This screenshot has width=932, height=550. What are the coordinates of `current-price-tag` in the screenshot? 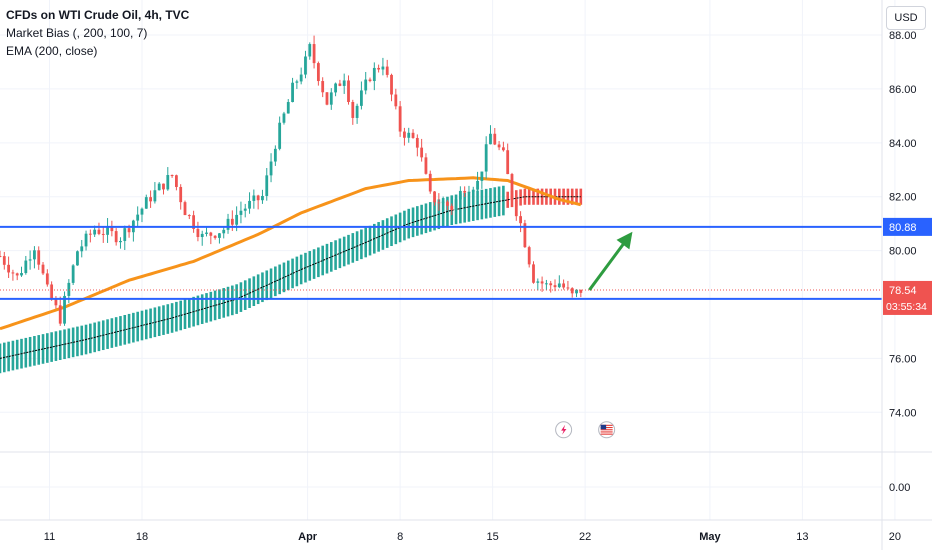 It's located at (907, 297).